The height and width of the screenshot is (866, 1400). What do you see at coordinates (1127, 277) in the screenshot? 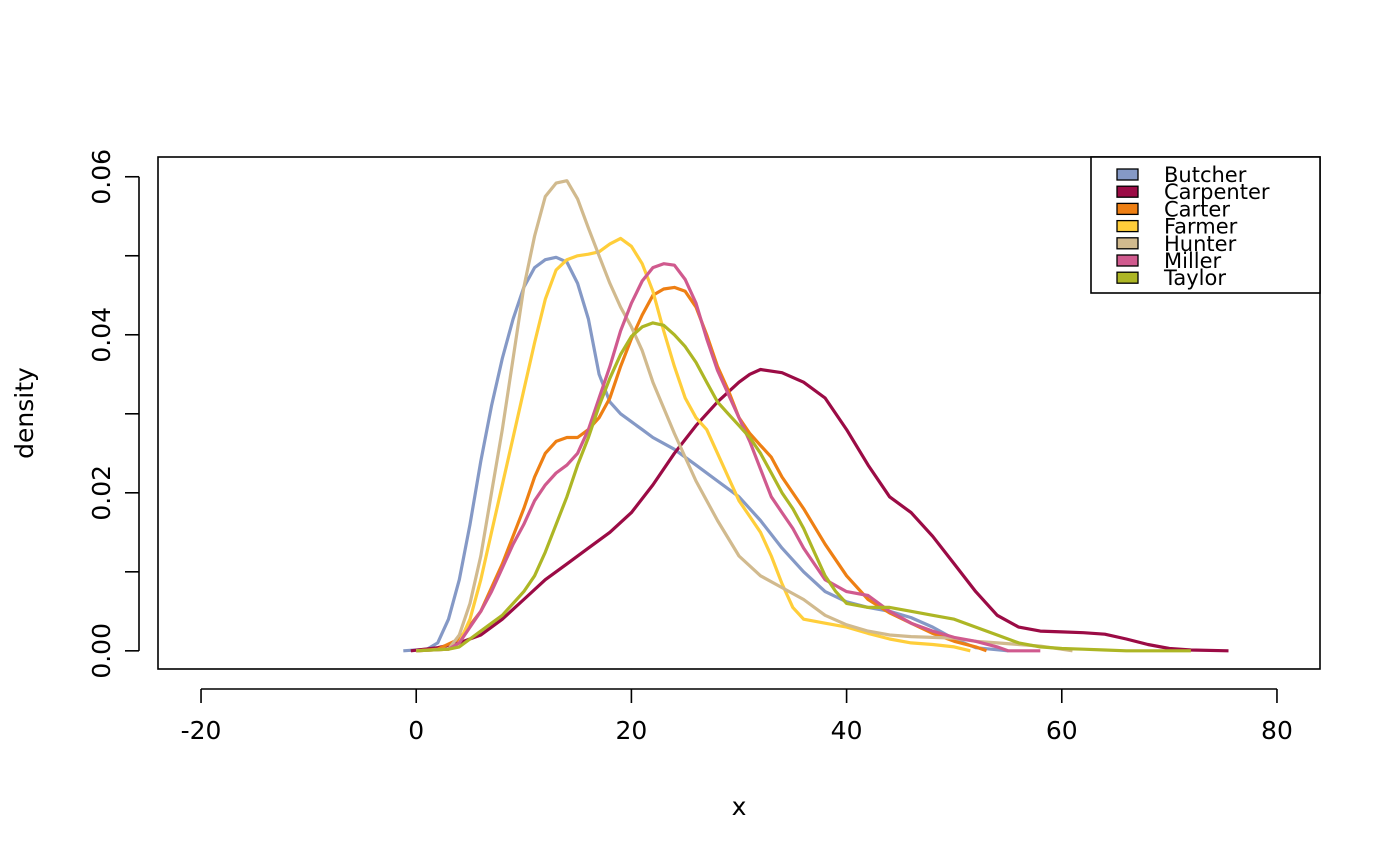
I see `legend-swatch-taylor` at bounding box center [1127, 277].